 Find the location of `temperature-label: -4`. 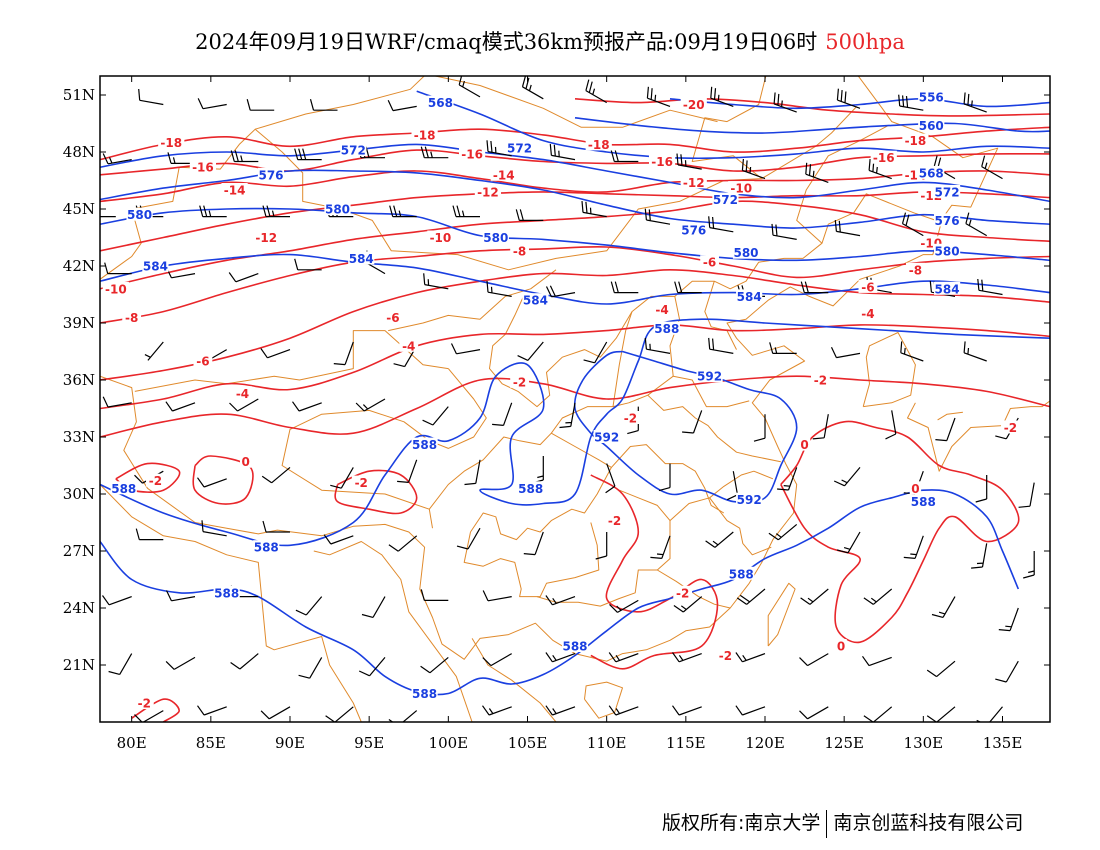

temperature-label: -4 is located at coordinates (408, 346).